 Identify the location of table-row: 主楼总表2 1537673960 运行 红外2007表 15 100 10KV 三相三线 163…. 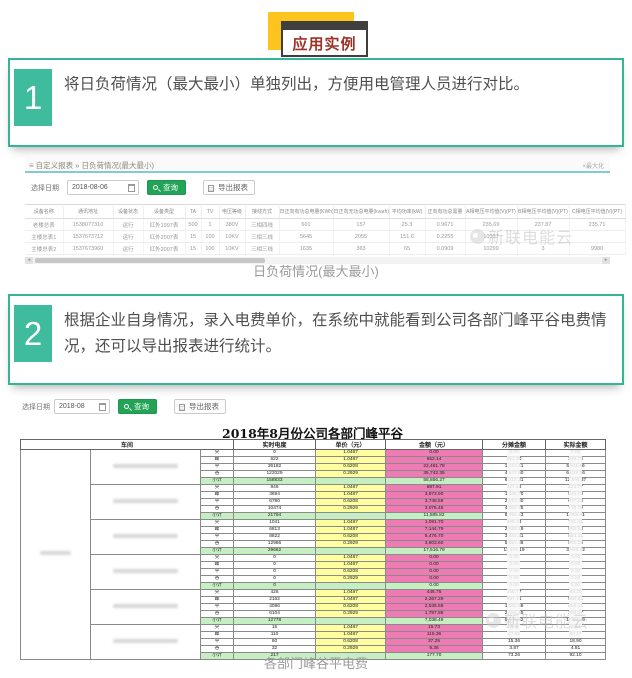
(325, 248).